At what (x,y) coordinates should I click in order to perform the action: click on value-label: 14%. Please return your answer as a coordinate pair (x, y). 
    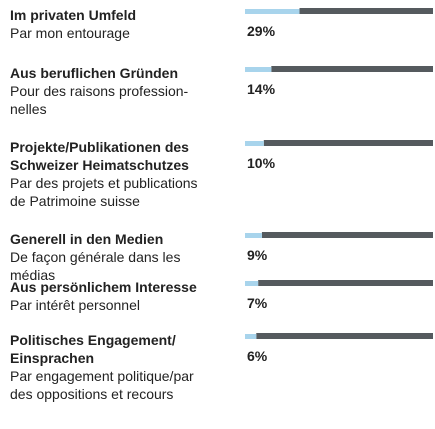
    Looking at the image, I should click on (261, 89).